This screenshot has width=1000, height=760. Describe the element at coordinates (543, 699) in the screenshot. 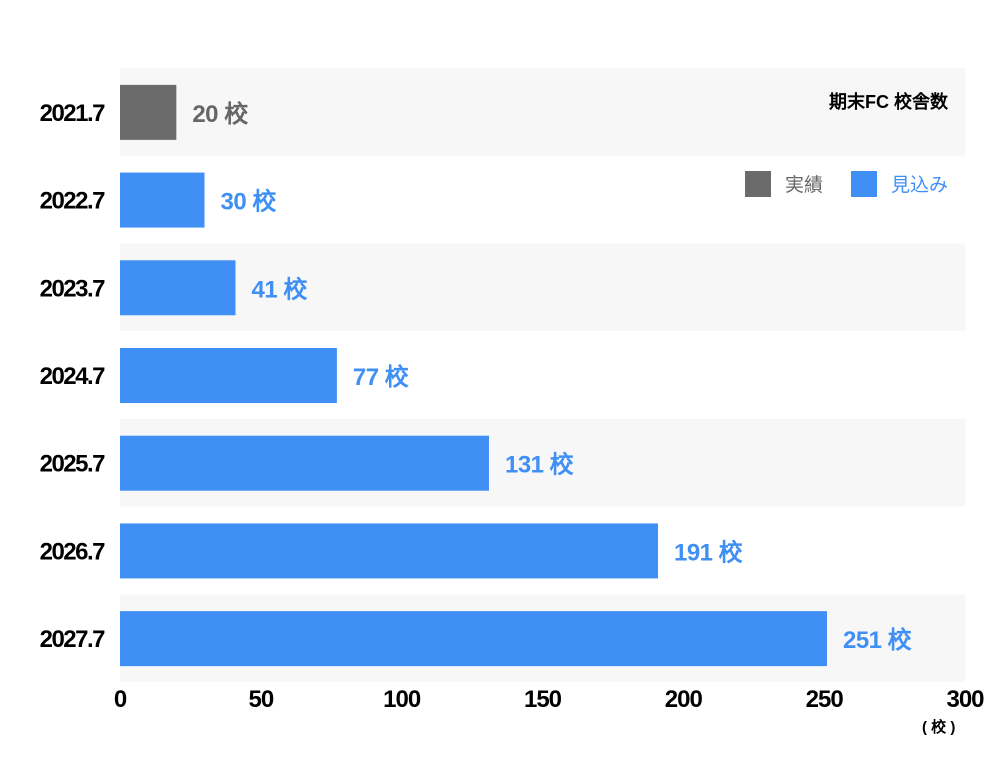

I see `x-tick-label: 150` at that location.